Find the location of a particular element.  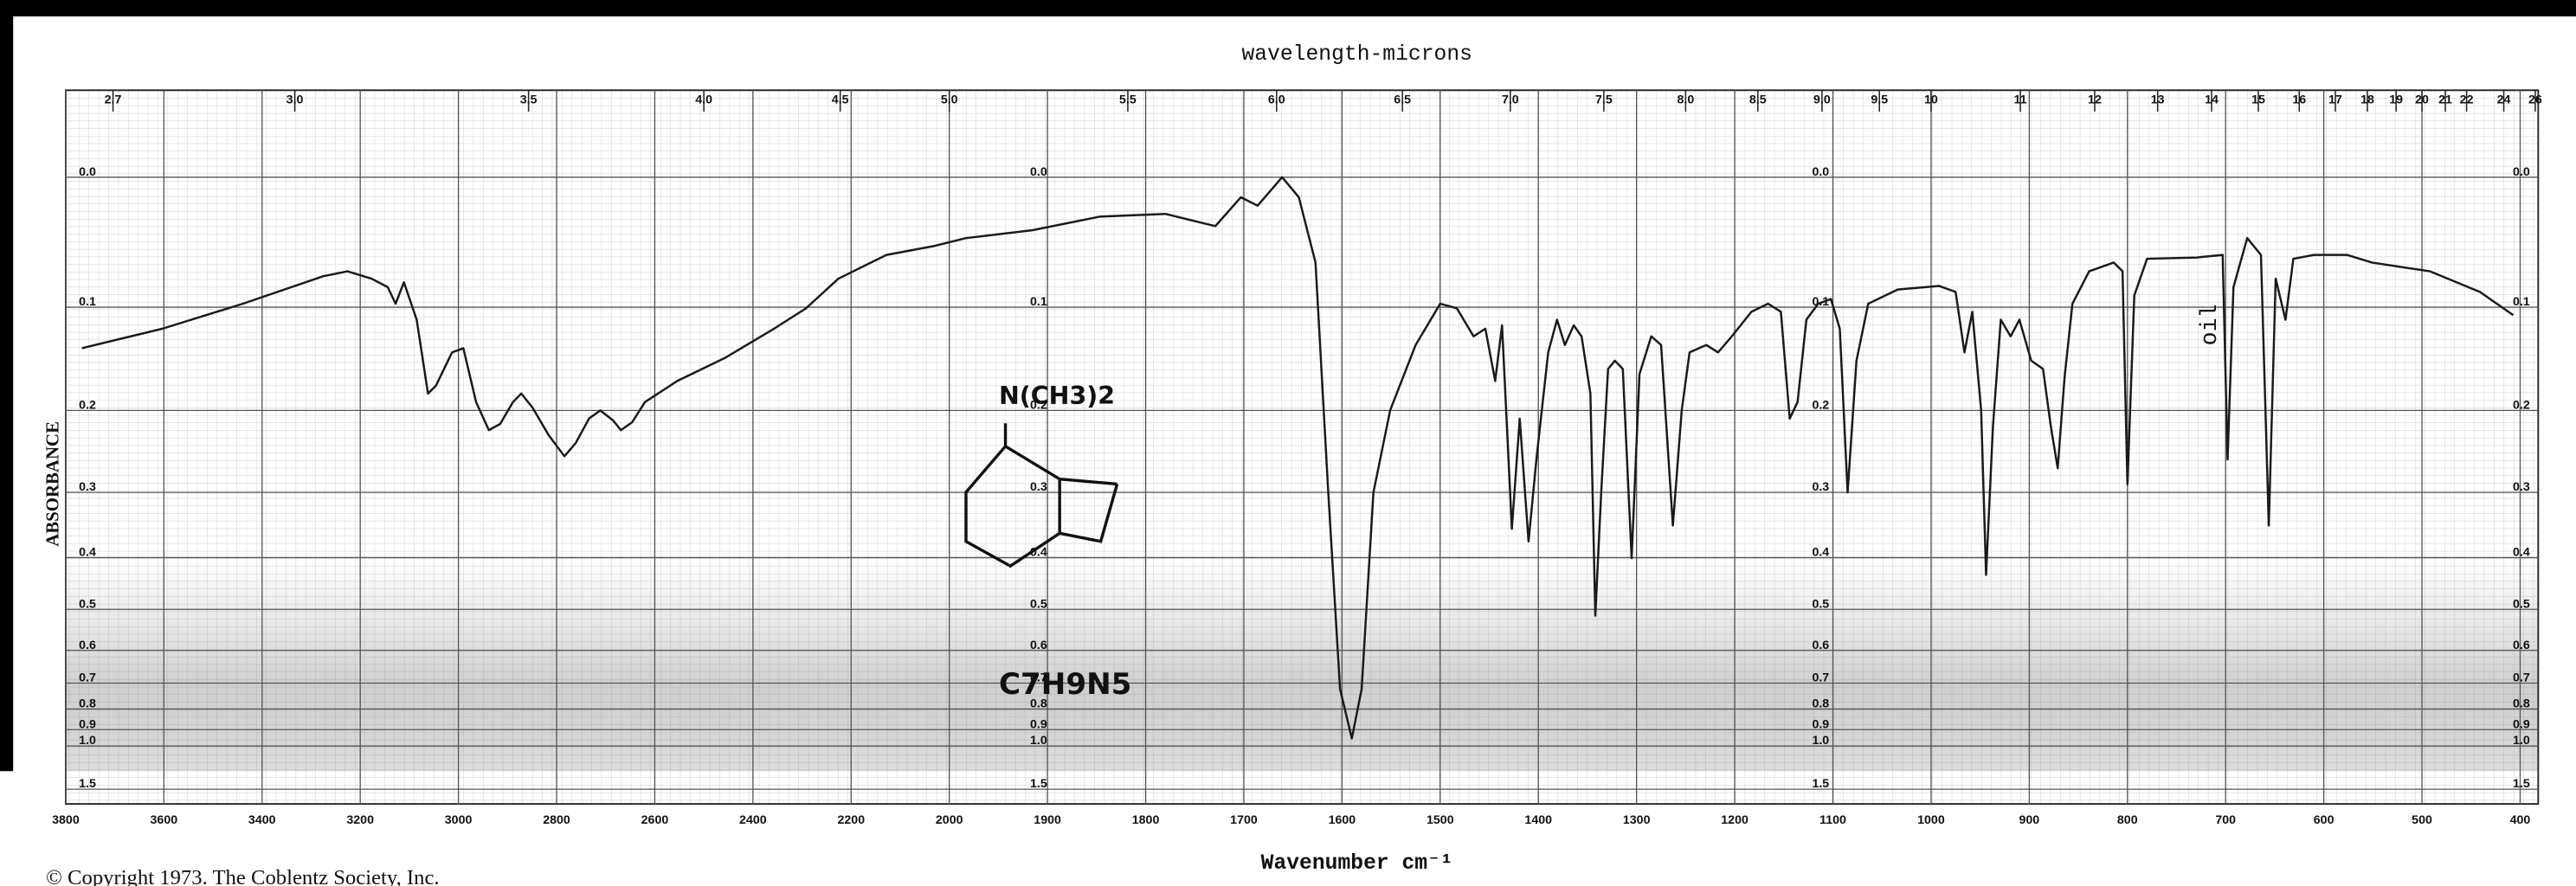

x2-tick-label: 11 is located at coordinates (2020, 99).